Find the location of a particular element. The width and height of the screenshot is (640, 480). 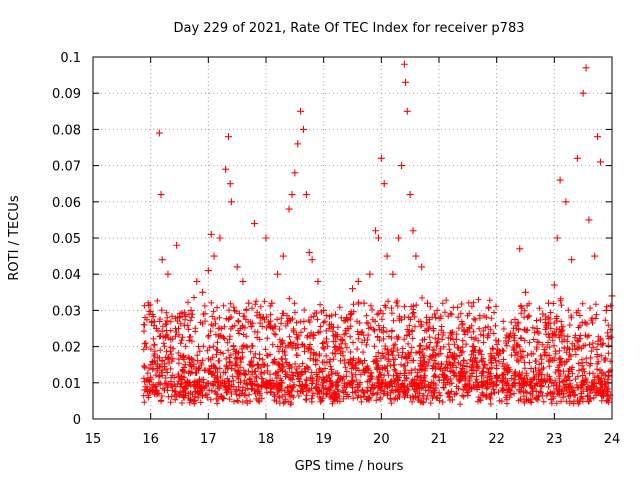

y-tick-label: 0.08 is located at coordinates (66, 130).